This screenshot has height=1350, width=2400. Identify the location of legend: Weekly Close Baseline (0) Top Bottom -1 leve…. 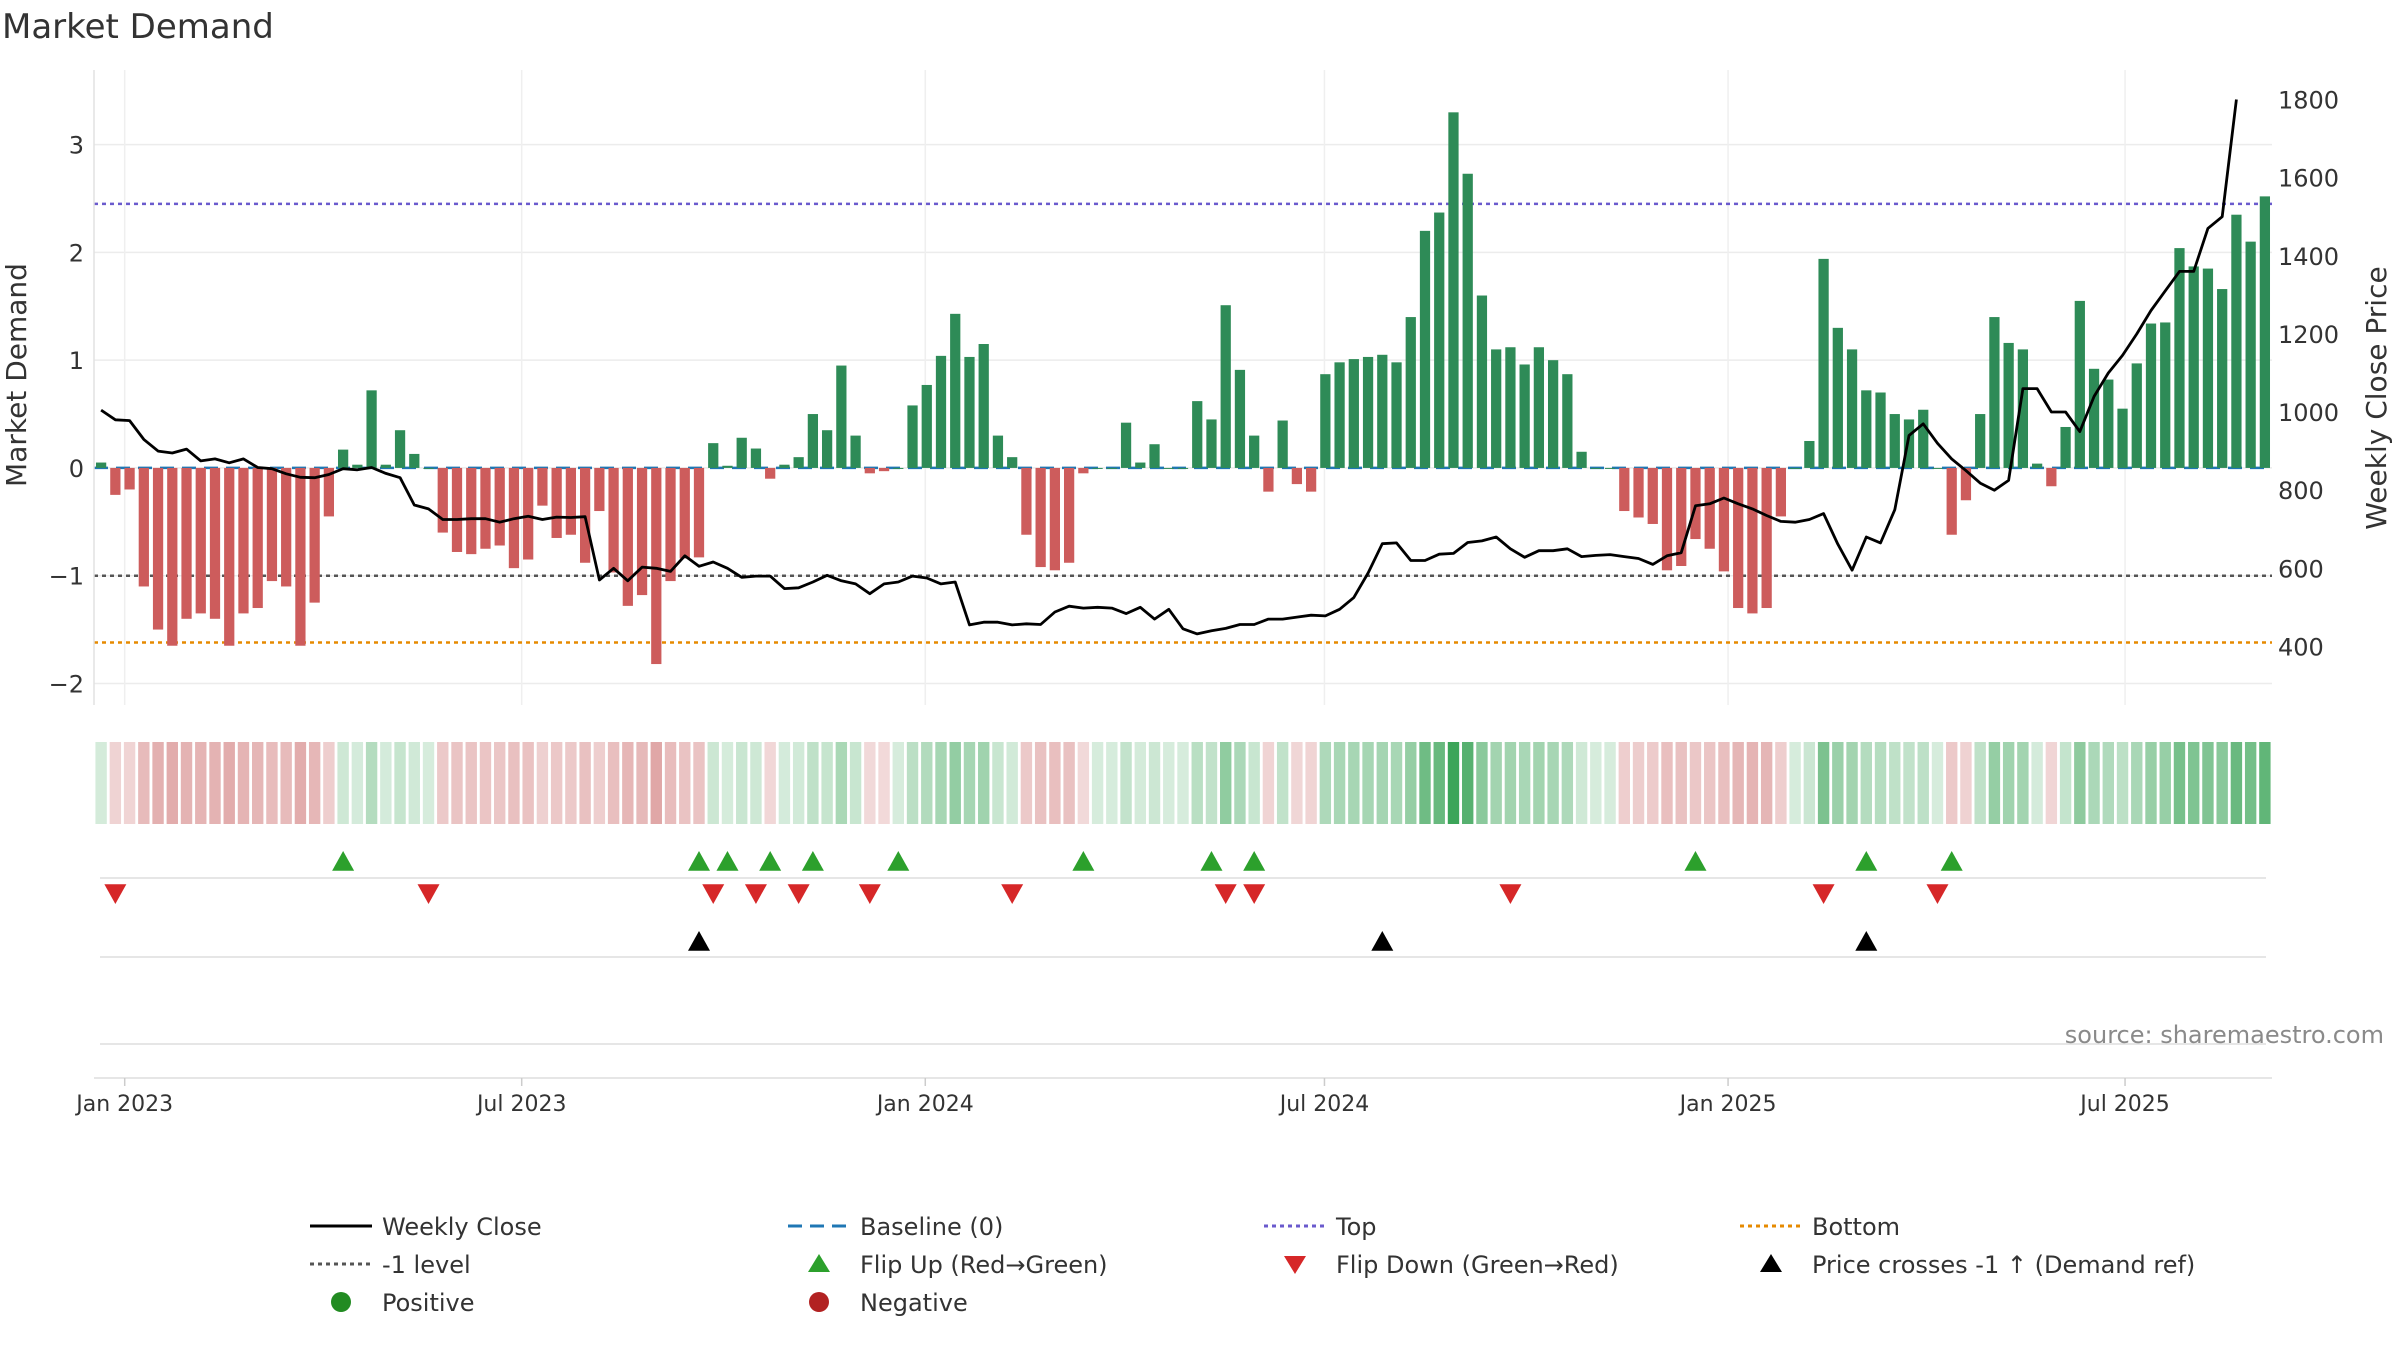
(1252, 1265).